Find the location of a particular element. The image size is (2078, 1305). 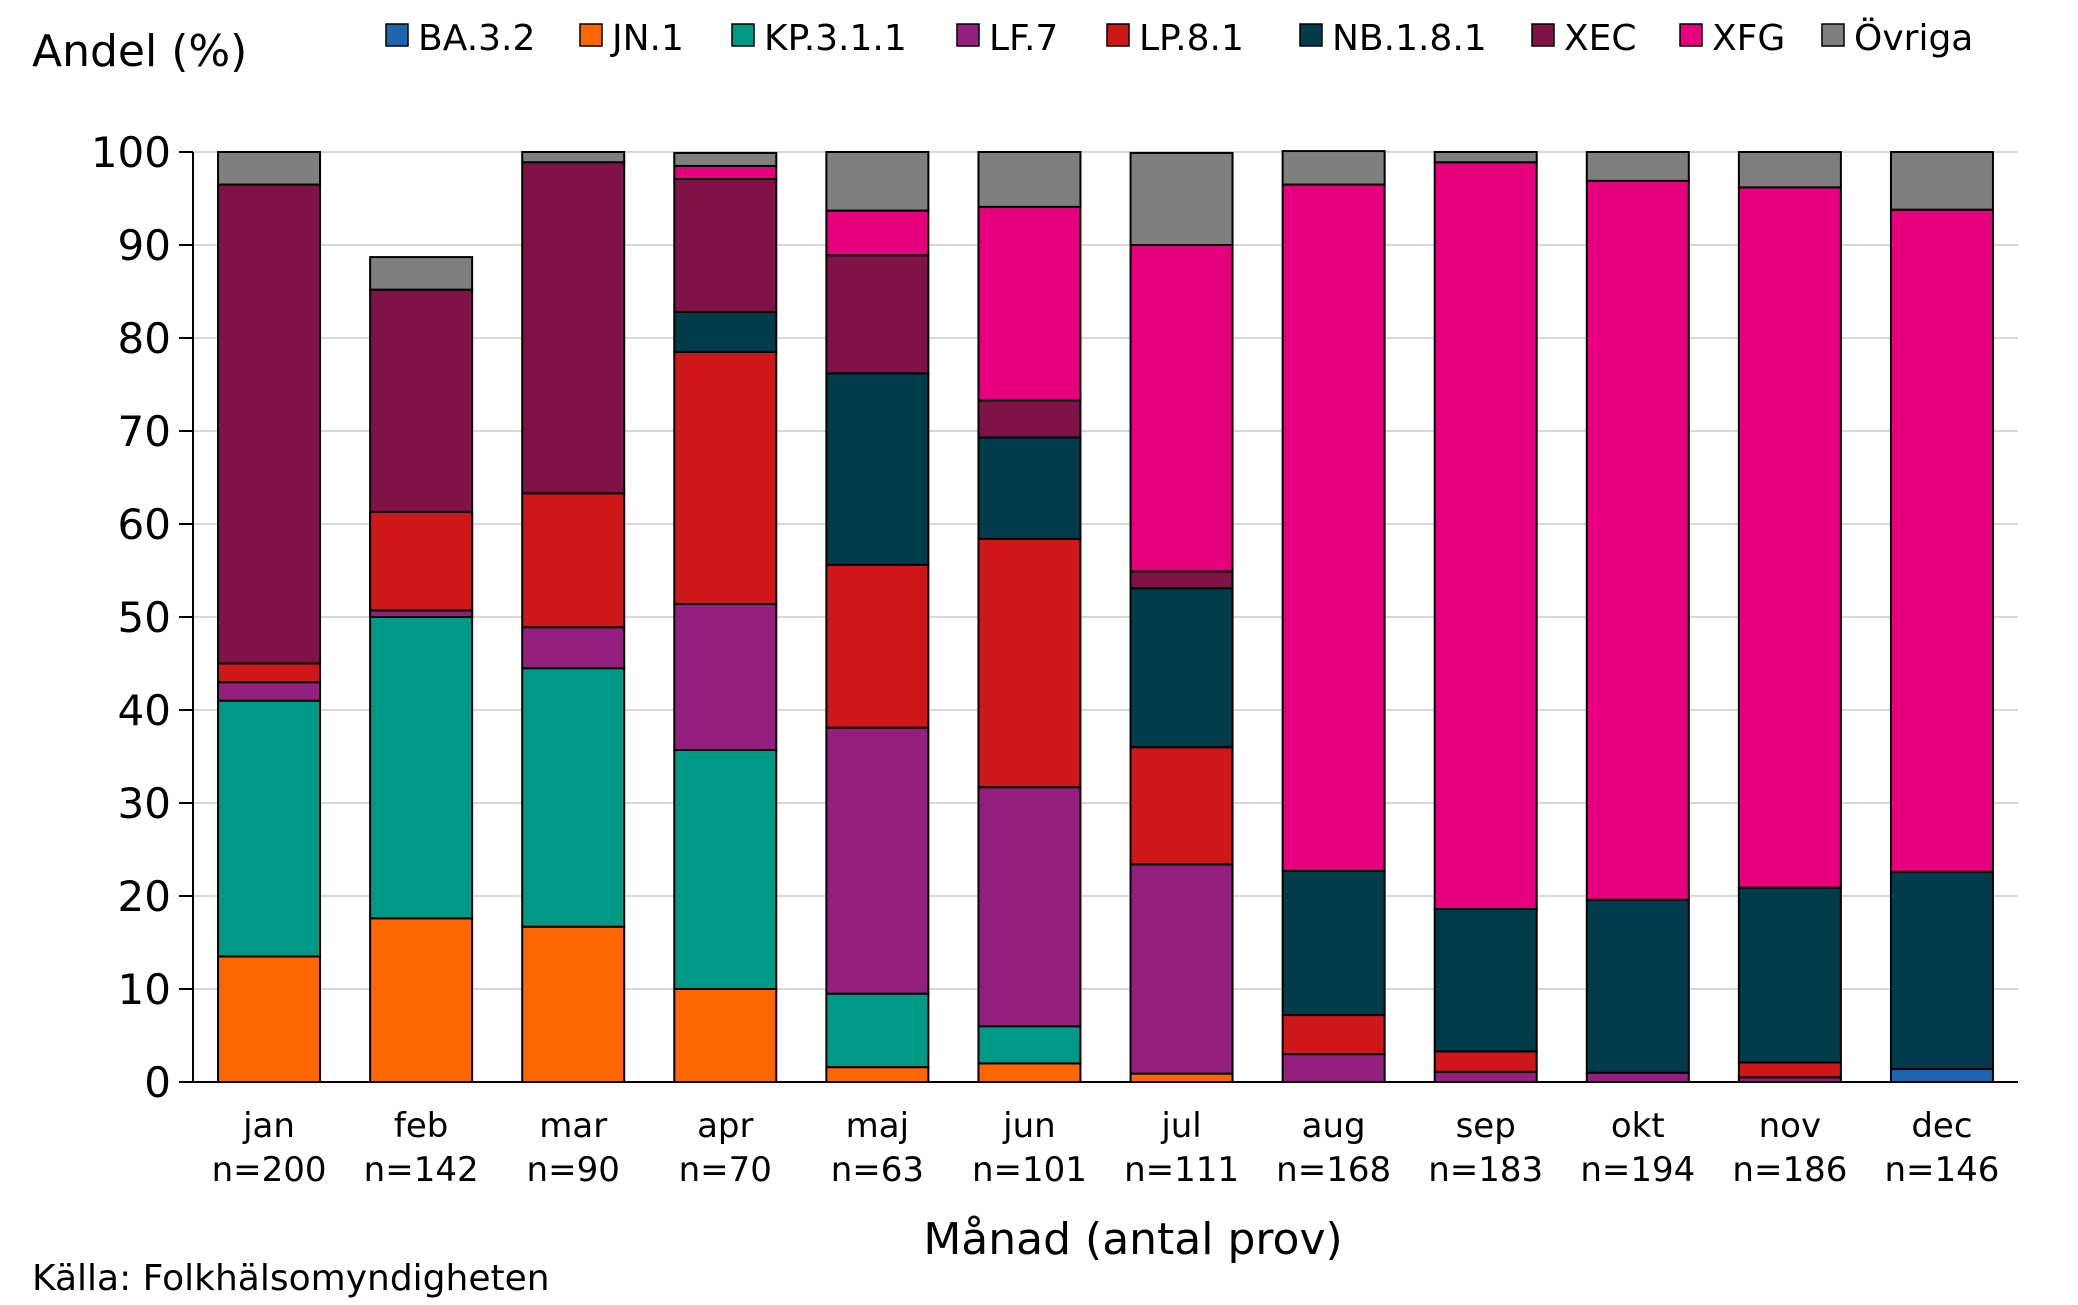

y-tick-label: 60 is located at coordinates (144, 524).